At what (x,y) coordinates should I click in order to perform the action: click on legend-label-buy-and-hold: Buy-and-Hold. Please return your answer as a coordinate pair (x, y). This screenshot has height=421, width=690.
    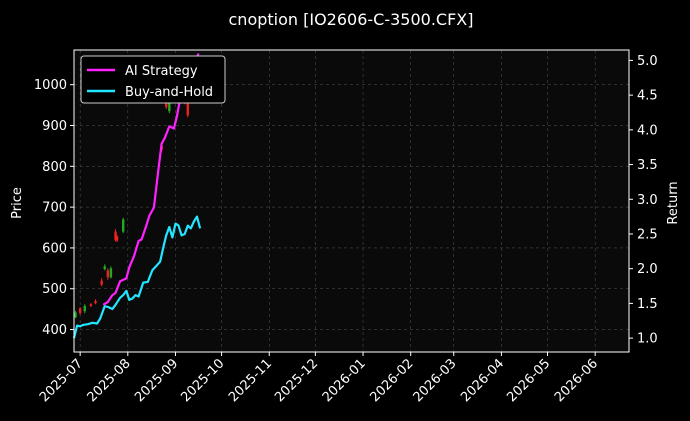
    Looking at the image, I should click on (169, 92).